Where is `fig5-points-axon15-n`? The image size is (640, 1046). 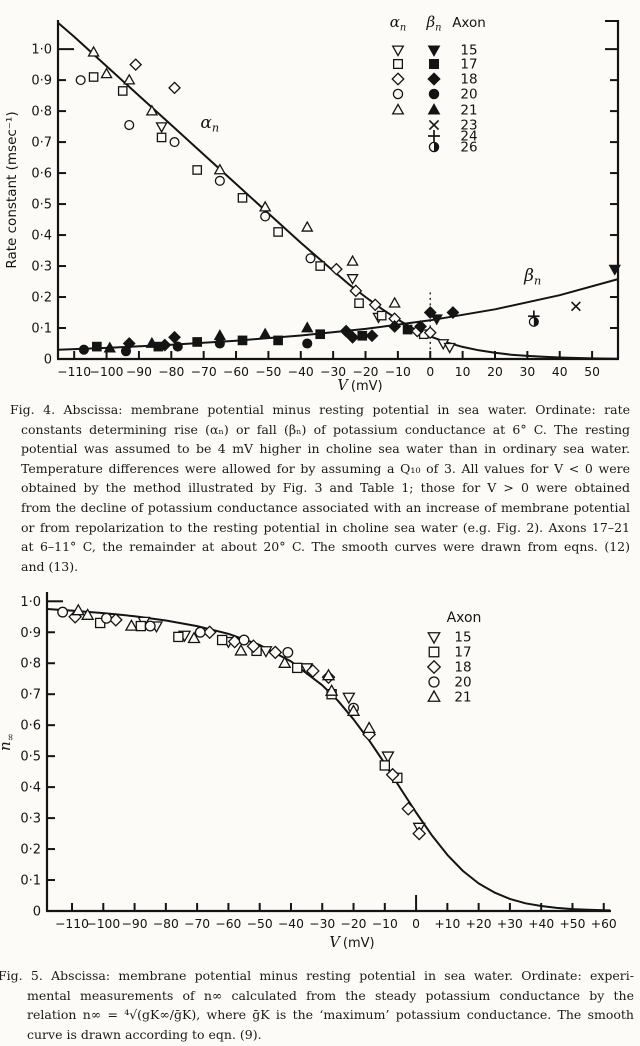 fig5-points-axon15-n is located at coordinates (281, 725).